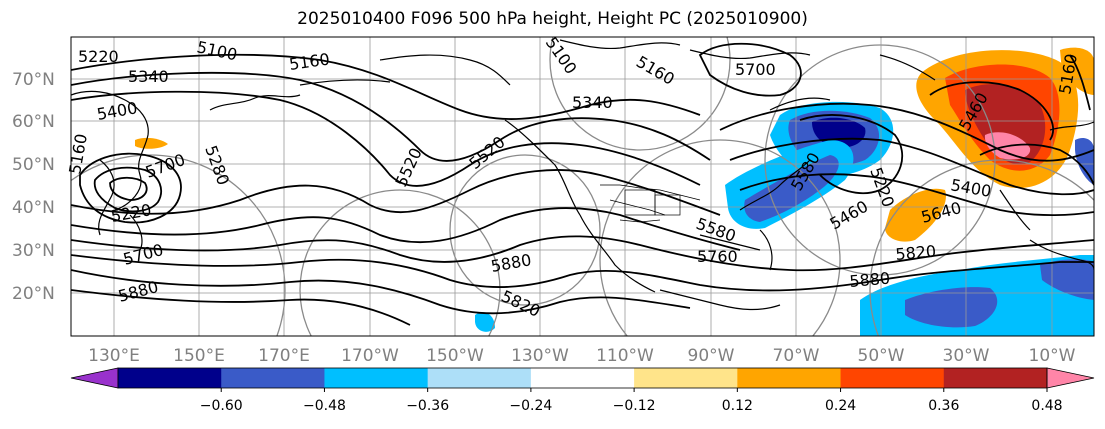 The height and width of the screenshot is (429, 1105). I want to click on colorbar-tick-label: 0.12, so click(737, 406).